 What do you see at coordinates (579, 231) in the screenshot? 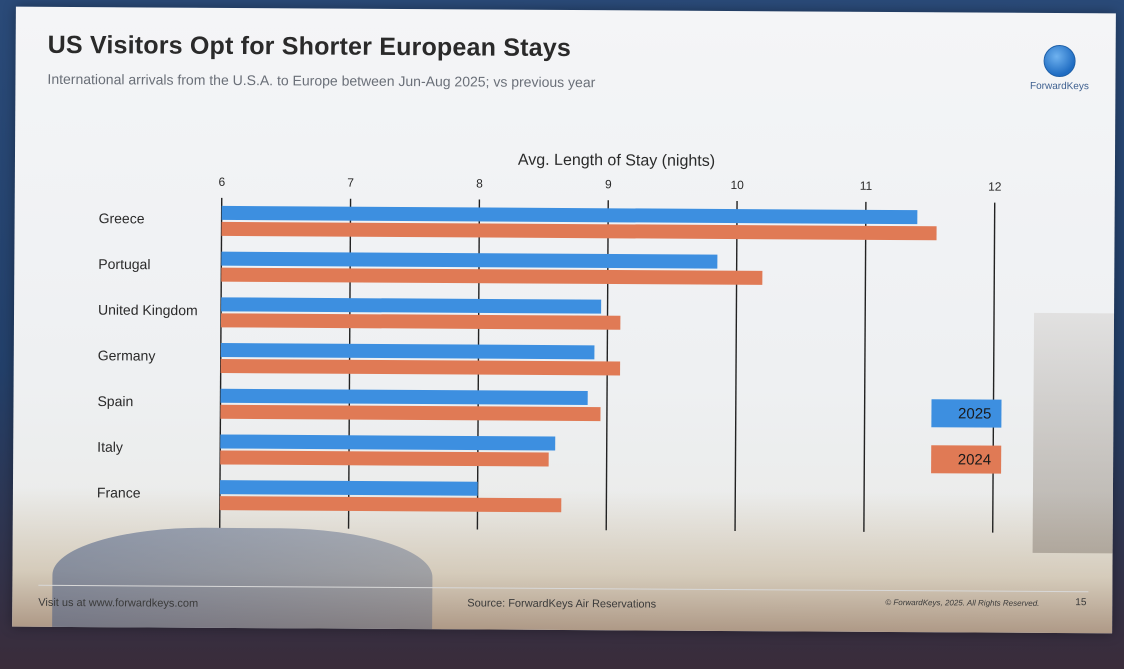
I see `bar-2024-greece` at bounding box center [579, 231].